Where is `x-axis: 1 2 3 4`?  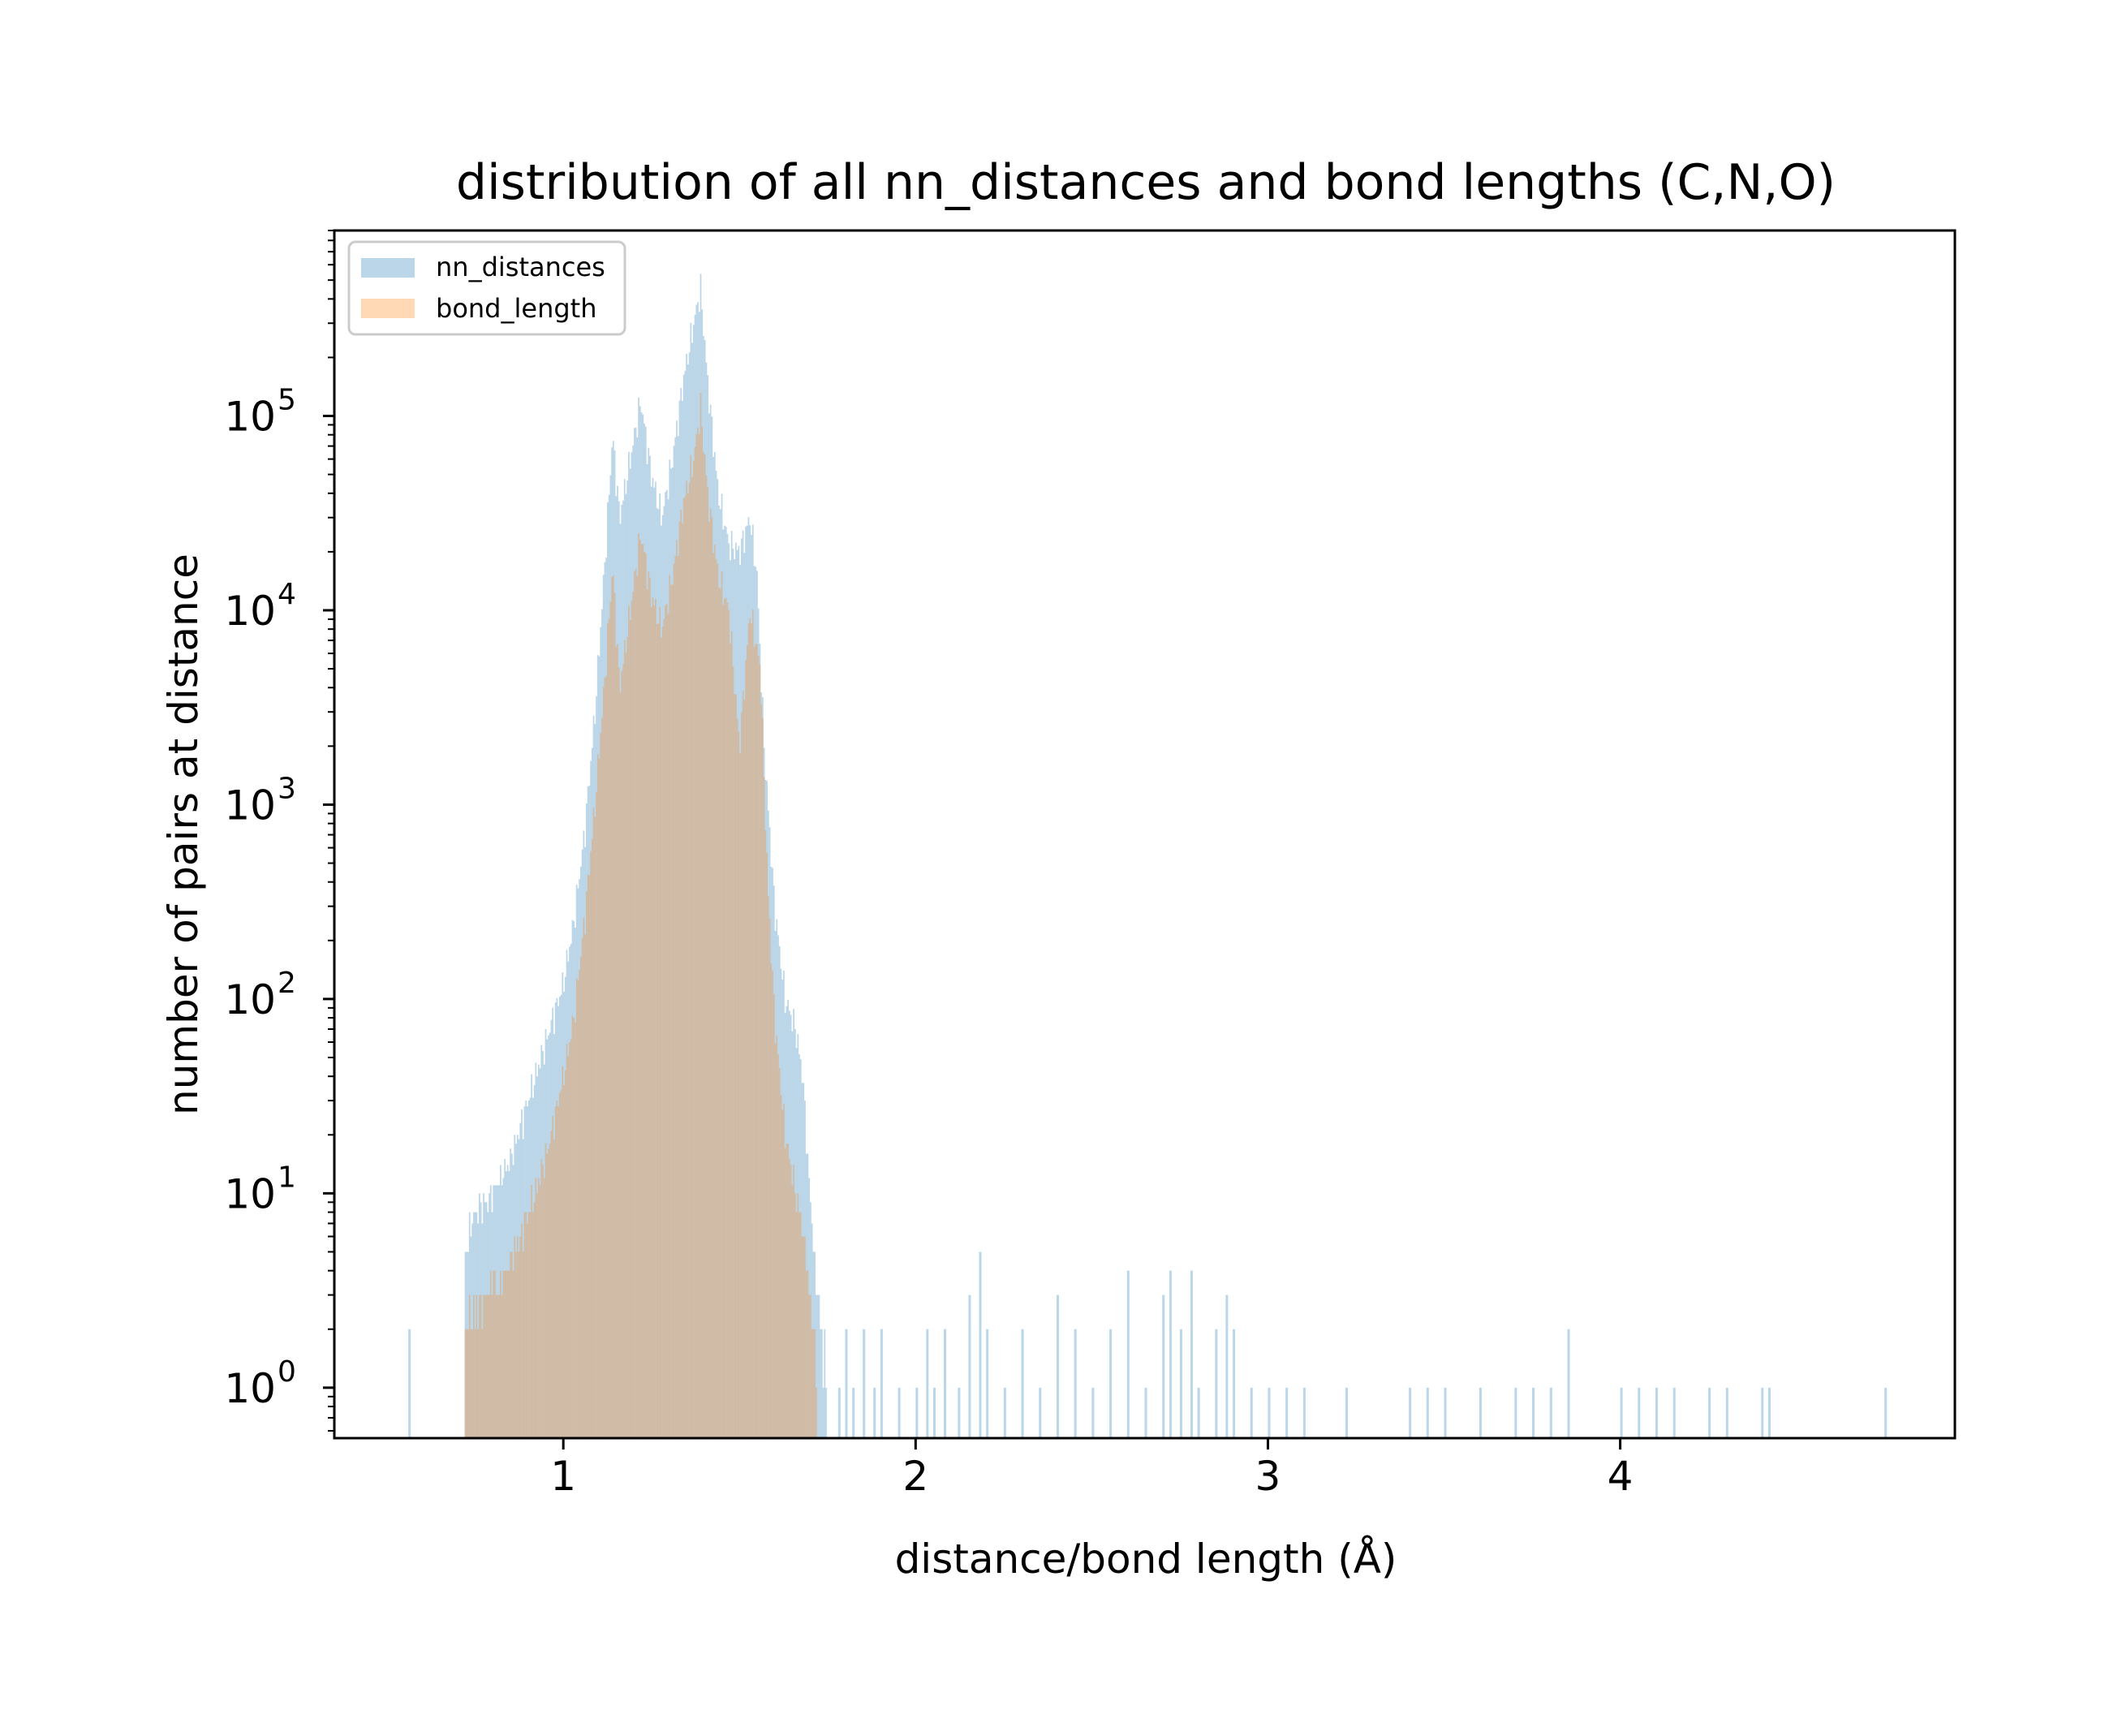 x-axis: 1 2 3 4 is located at coordinates (1091, 1469).